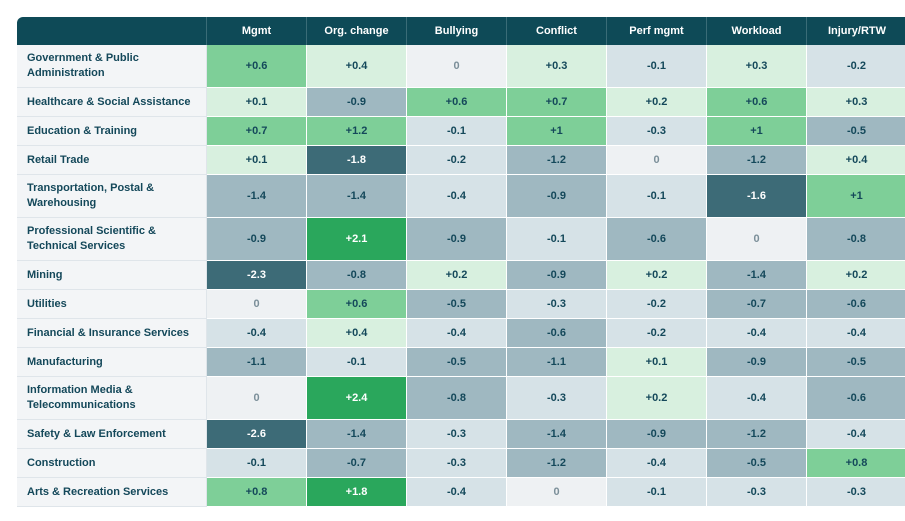  I want to click on industry-label: Safety & Law Enforcement, so click(112, 434).